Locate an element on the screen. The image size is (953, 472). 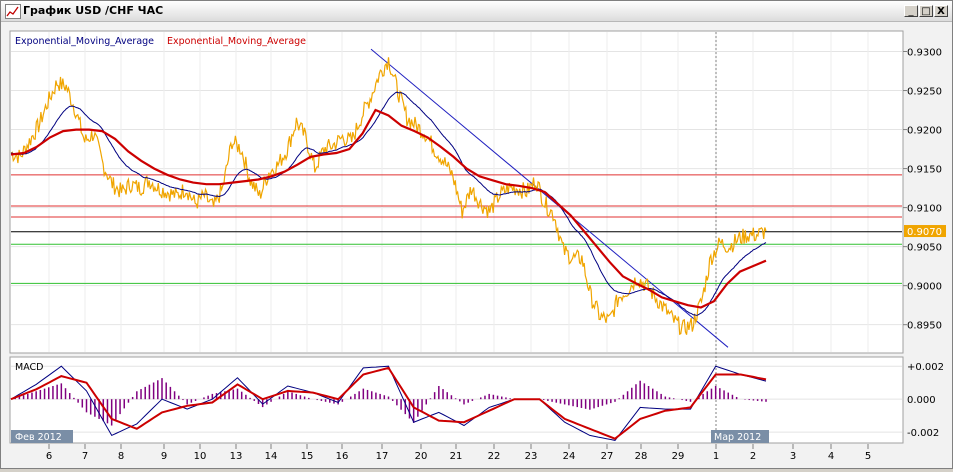
x-tick-label: 1 is located at coordinates (716, 456).